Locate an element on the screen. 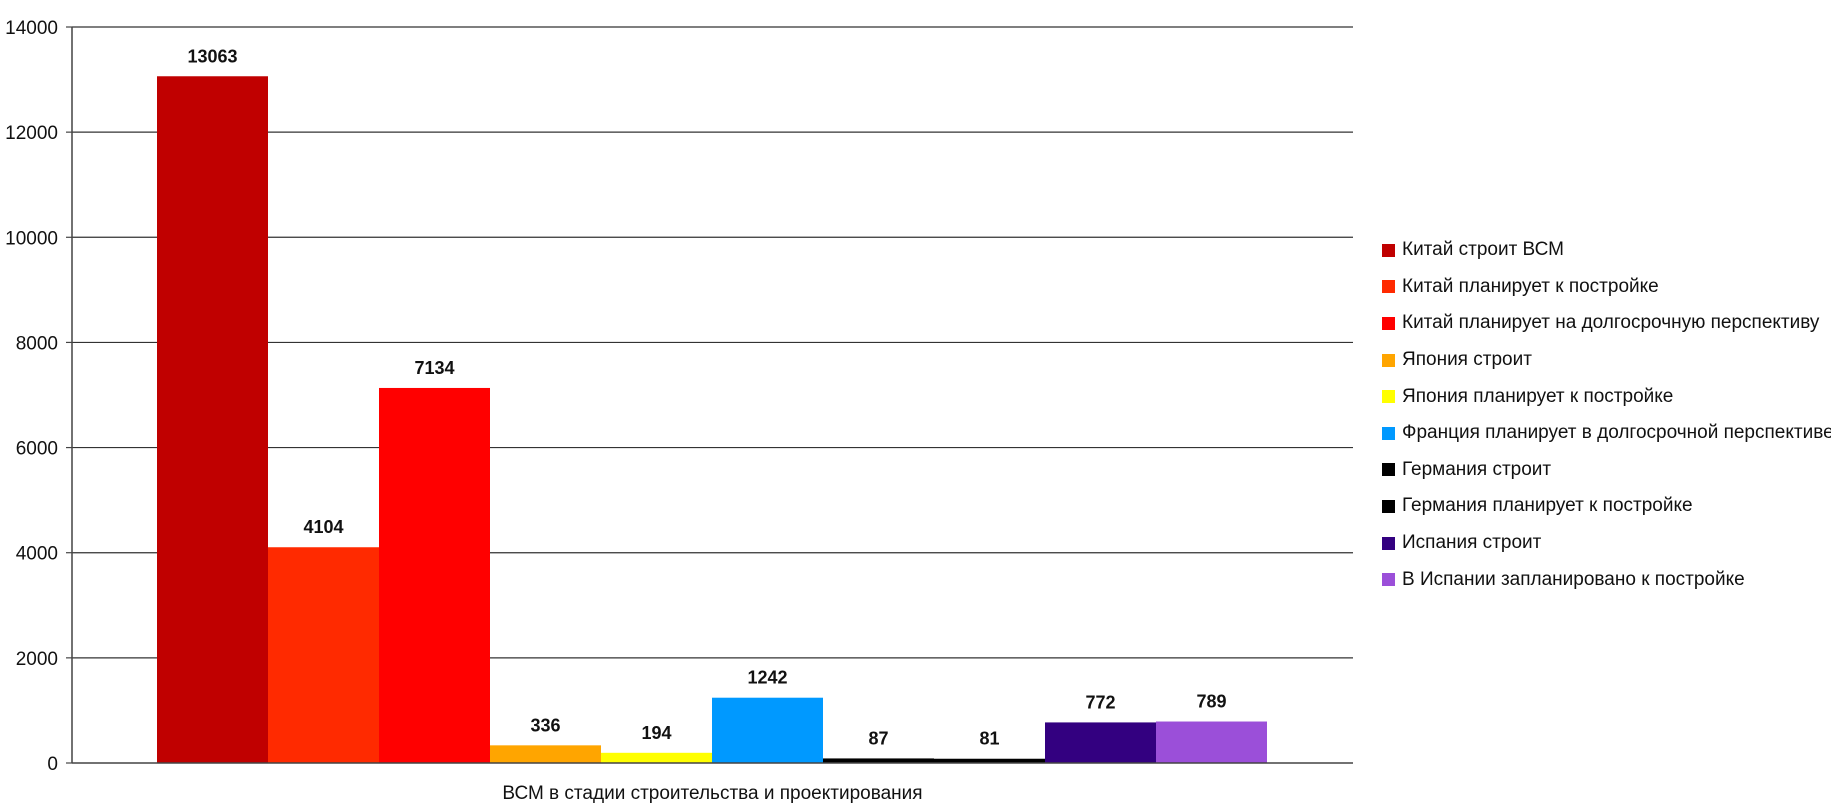 The image size is (1831, 806). legend-item: В Испании запланировано к постройке is located at coordinates (1602, 579).